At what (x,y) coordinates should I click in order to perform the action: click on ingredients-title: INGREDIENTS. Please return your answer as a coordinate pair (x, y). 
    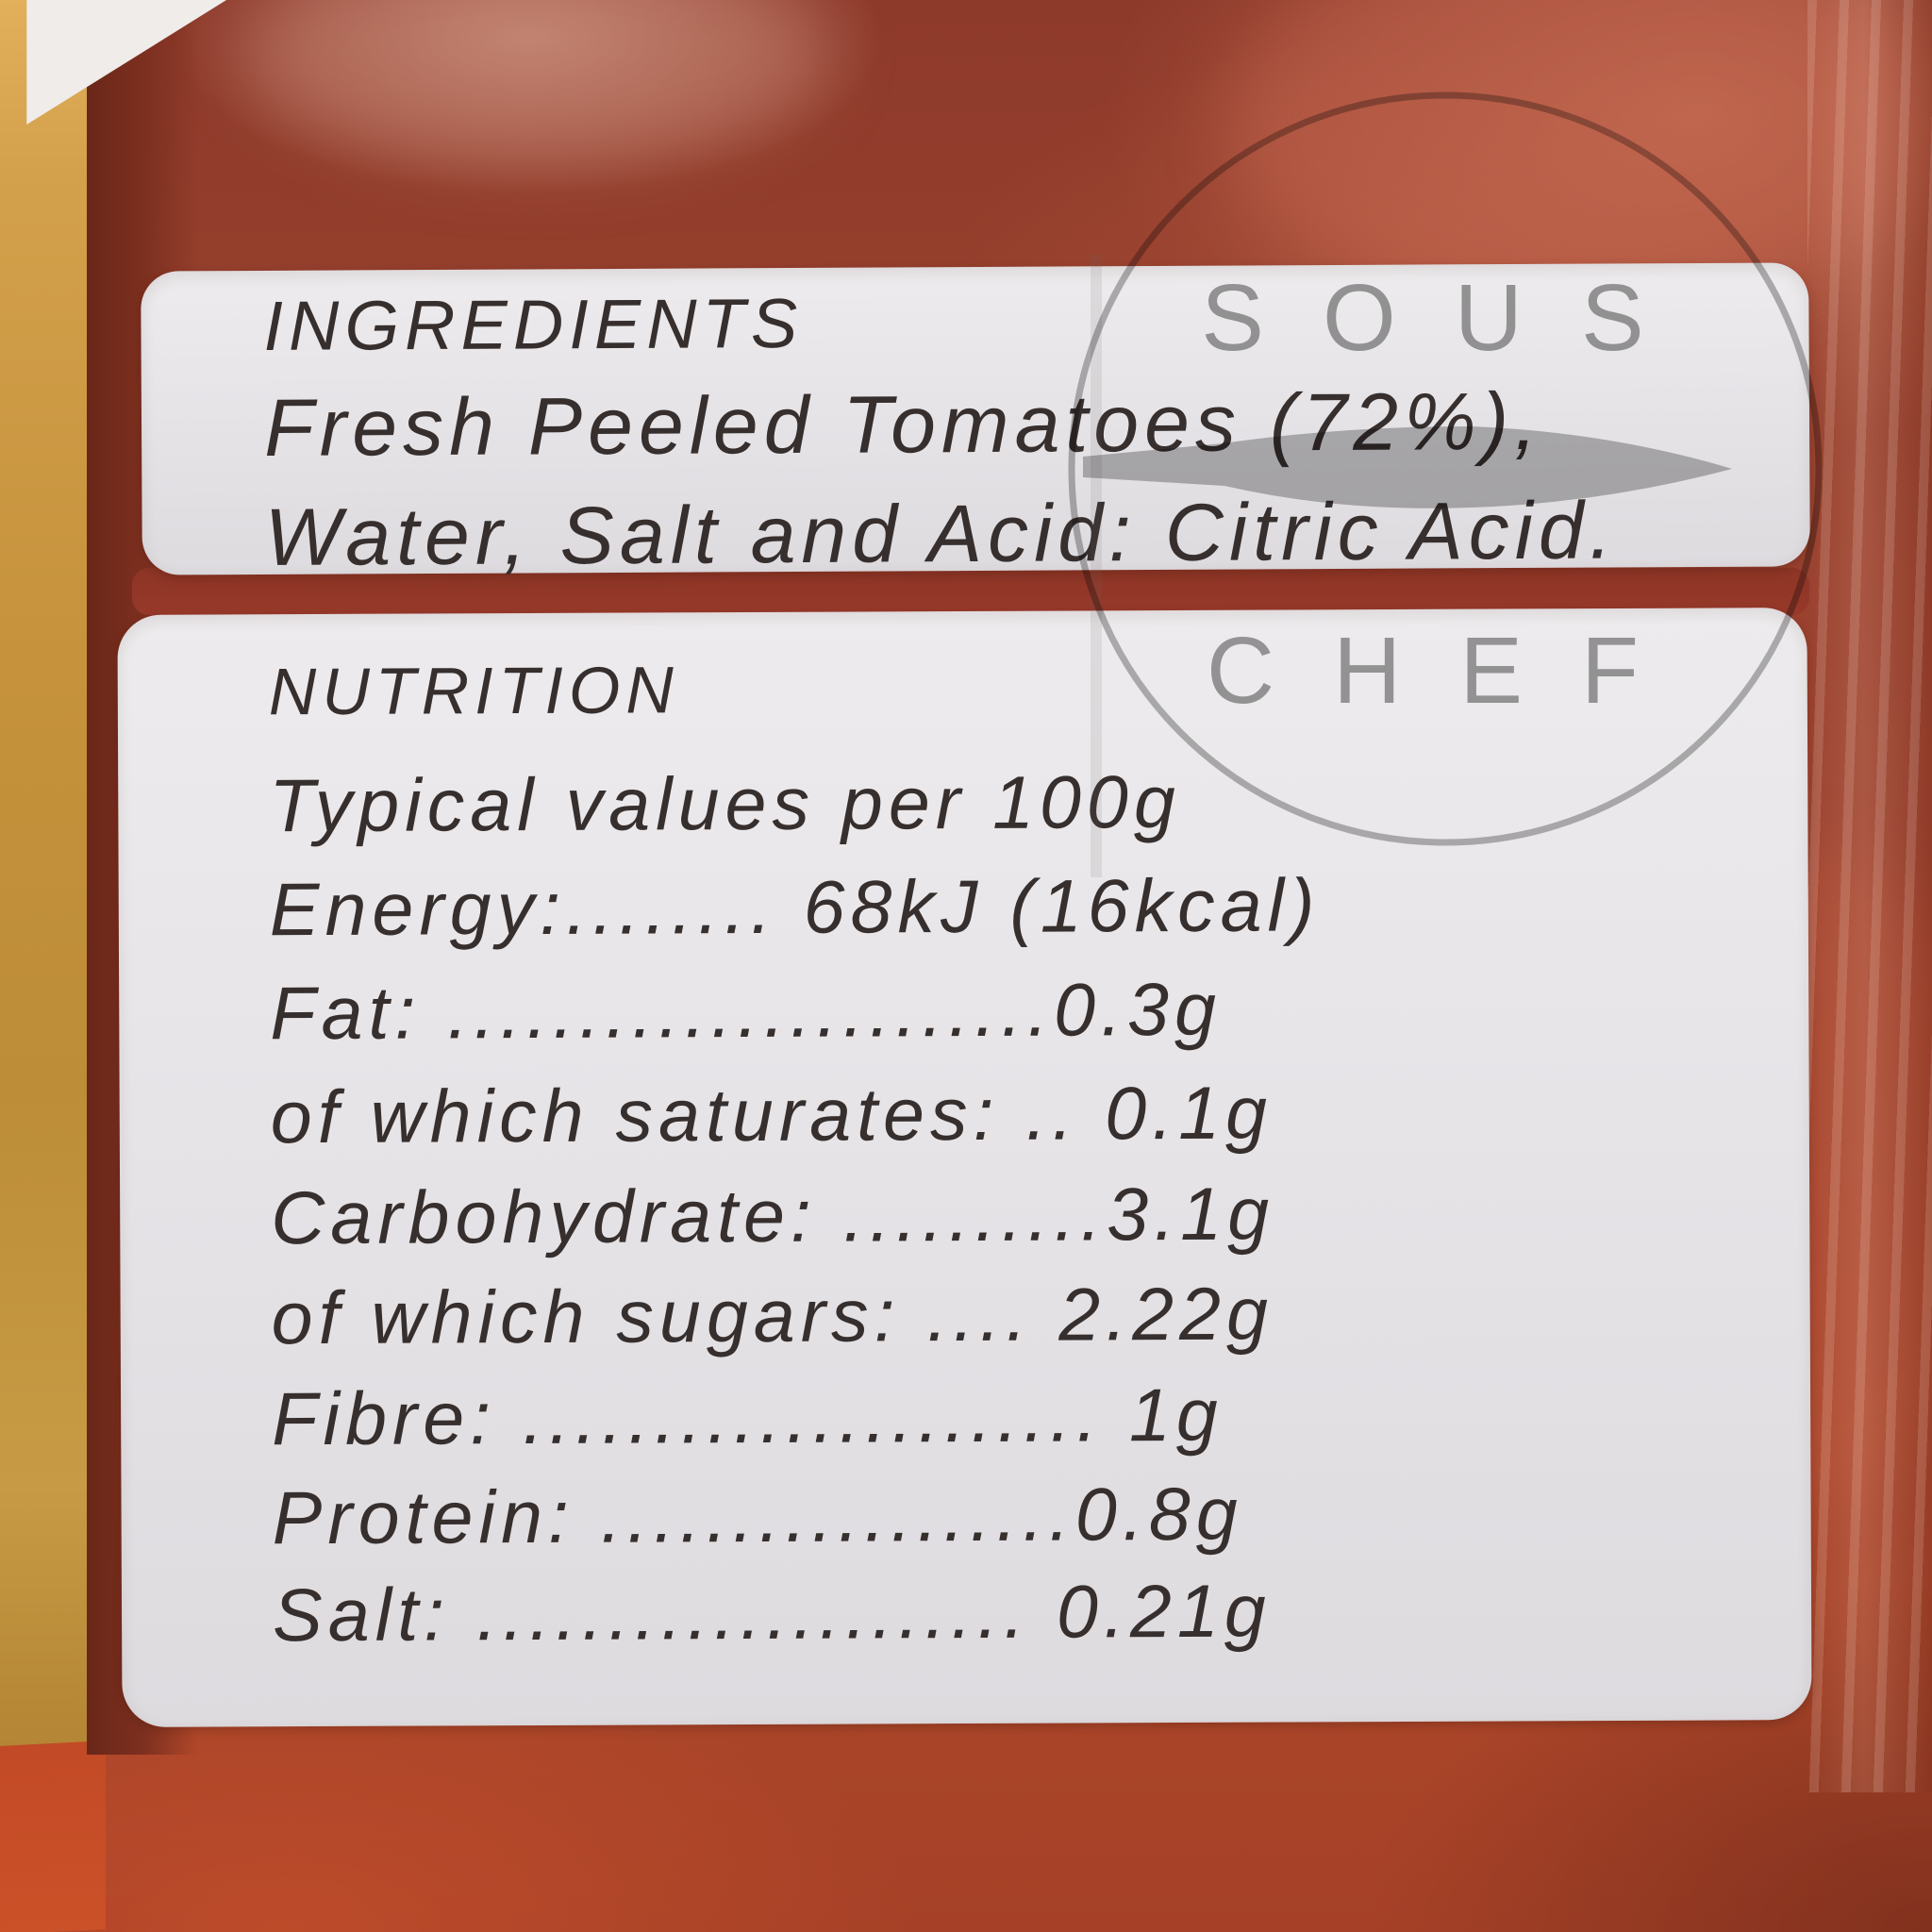
    Looking at the image, I should click on (534, 324).